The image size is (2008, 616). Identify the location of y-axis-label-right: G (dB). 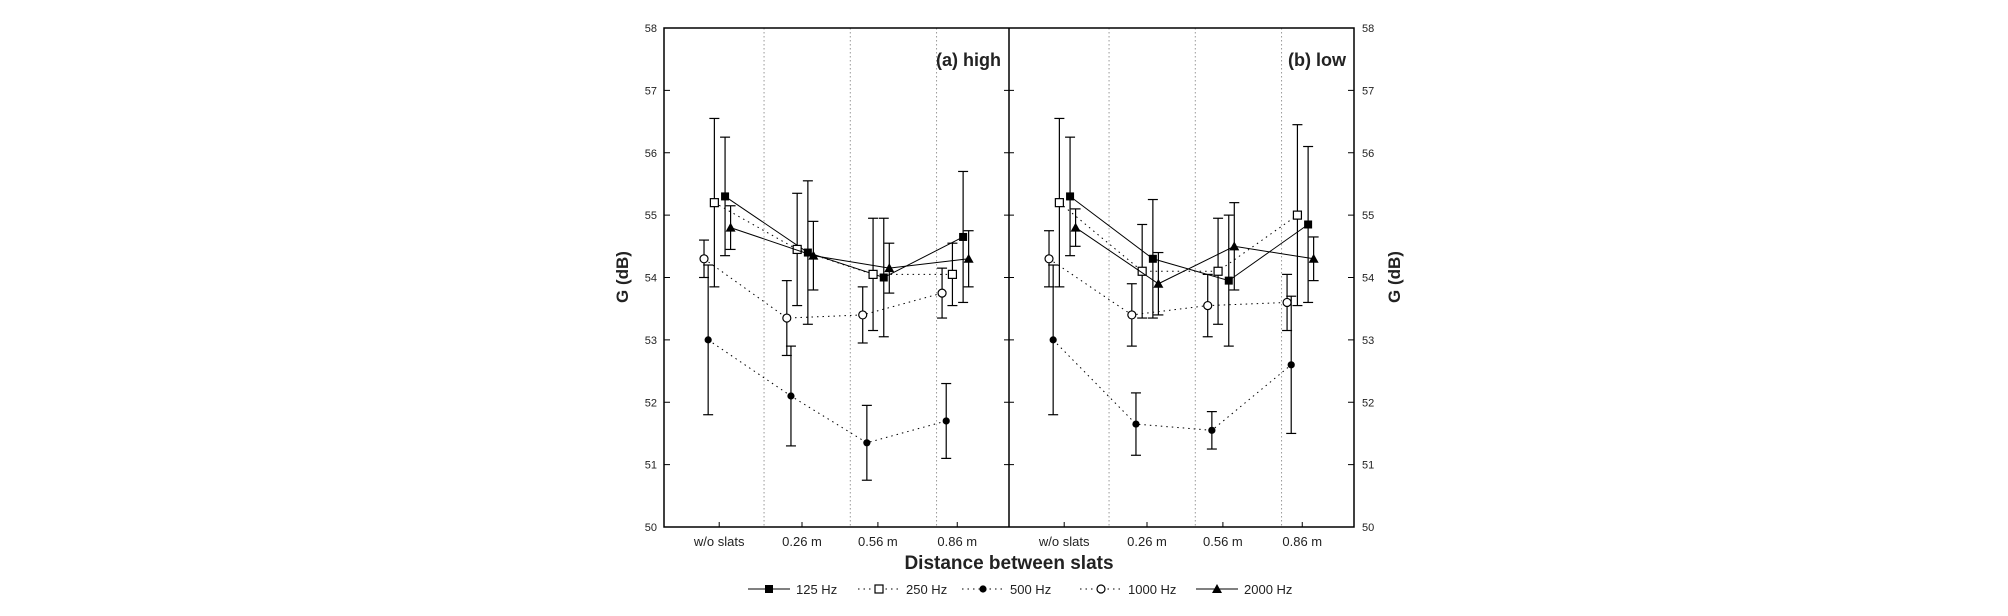
(1394, 277).